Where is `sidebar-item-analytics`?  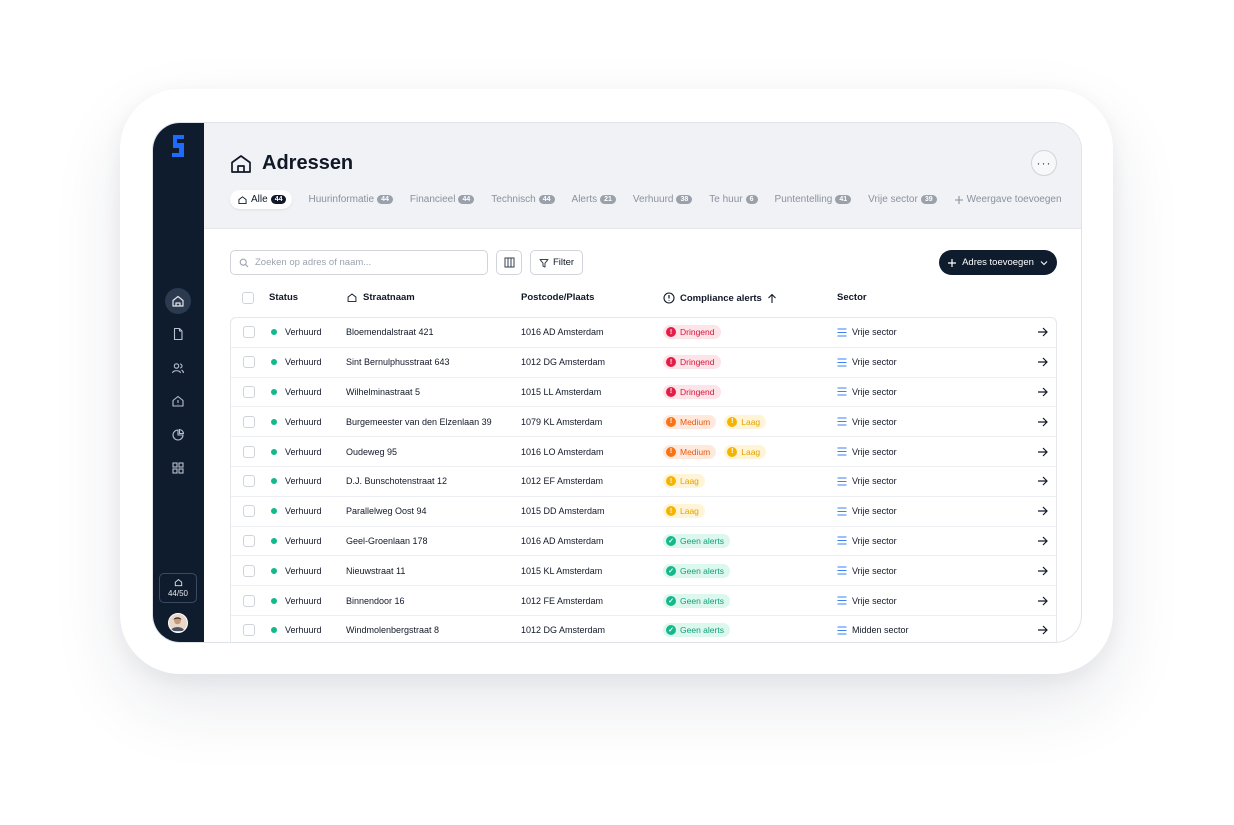 sidebar-item-analytics is located at coordinates (178, 435).